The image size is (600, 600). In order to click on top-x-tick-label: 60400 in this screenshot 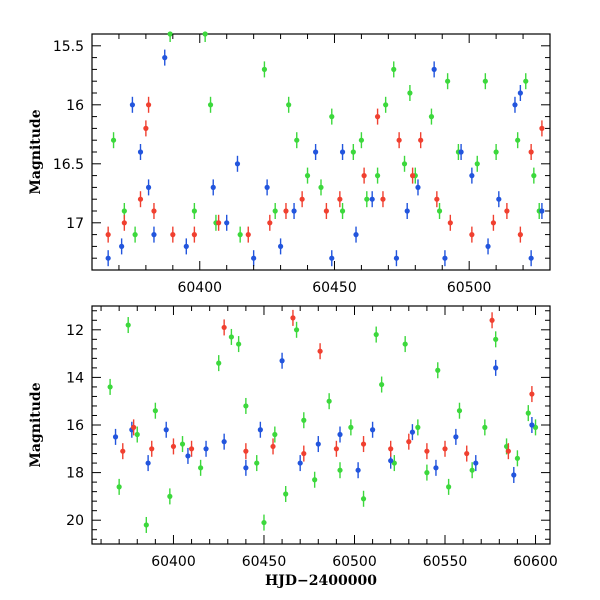, I will do `click(199, 288)`.